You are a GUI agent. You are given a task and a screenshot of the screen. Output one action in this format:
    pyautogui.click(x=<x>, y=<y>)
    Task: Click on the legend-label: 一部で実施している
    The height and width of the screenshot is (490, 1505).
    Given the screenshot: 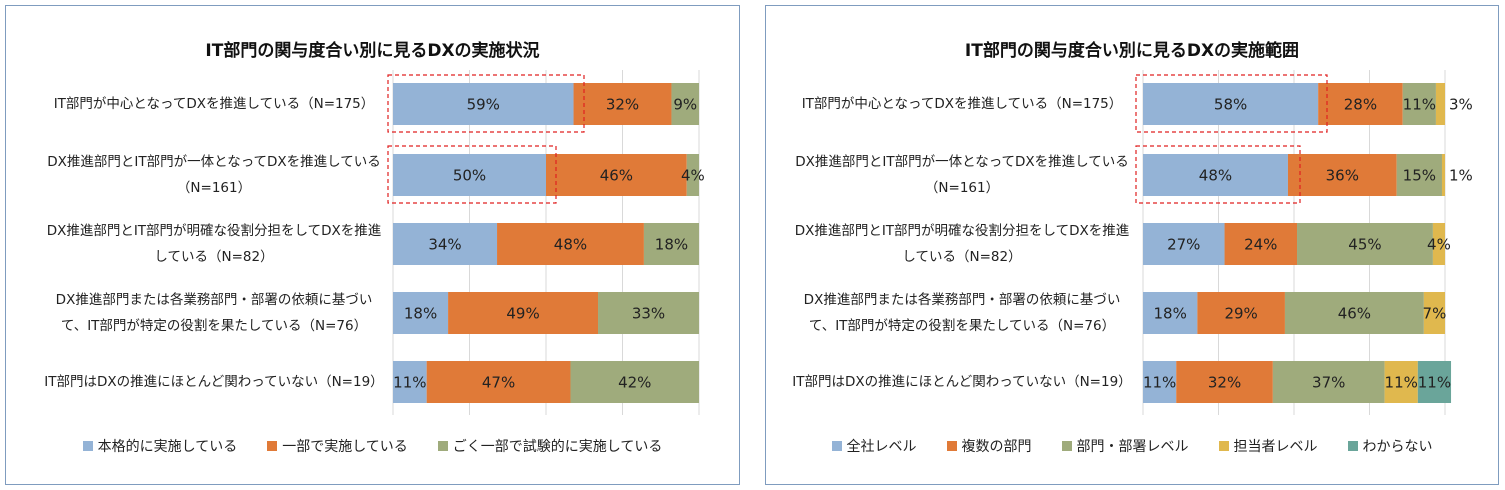 What is the action you would take?
    pyautogui.click(x=345, y=447)
    